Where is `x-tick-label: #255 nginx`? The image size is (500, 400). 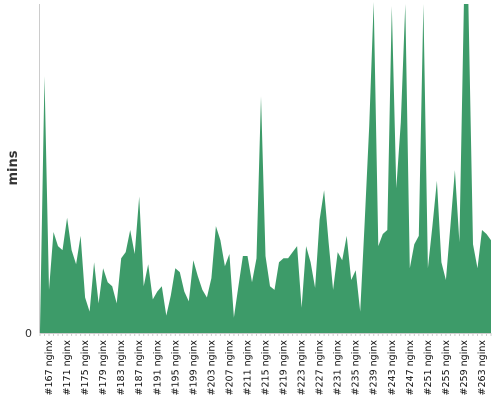 x-tick-label: #255 nginx is located at coordinates (446, 368).